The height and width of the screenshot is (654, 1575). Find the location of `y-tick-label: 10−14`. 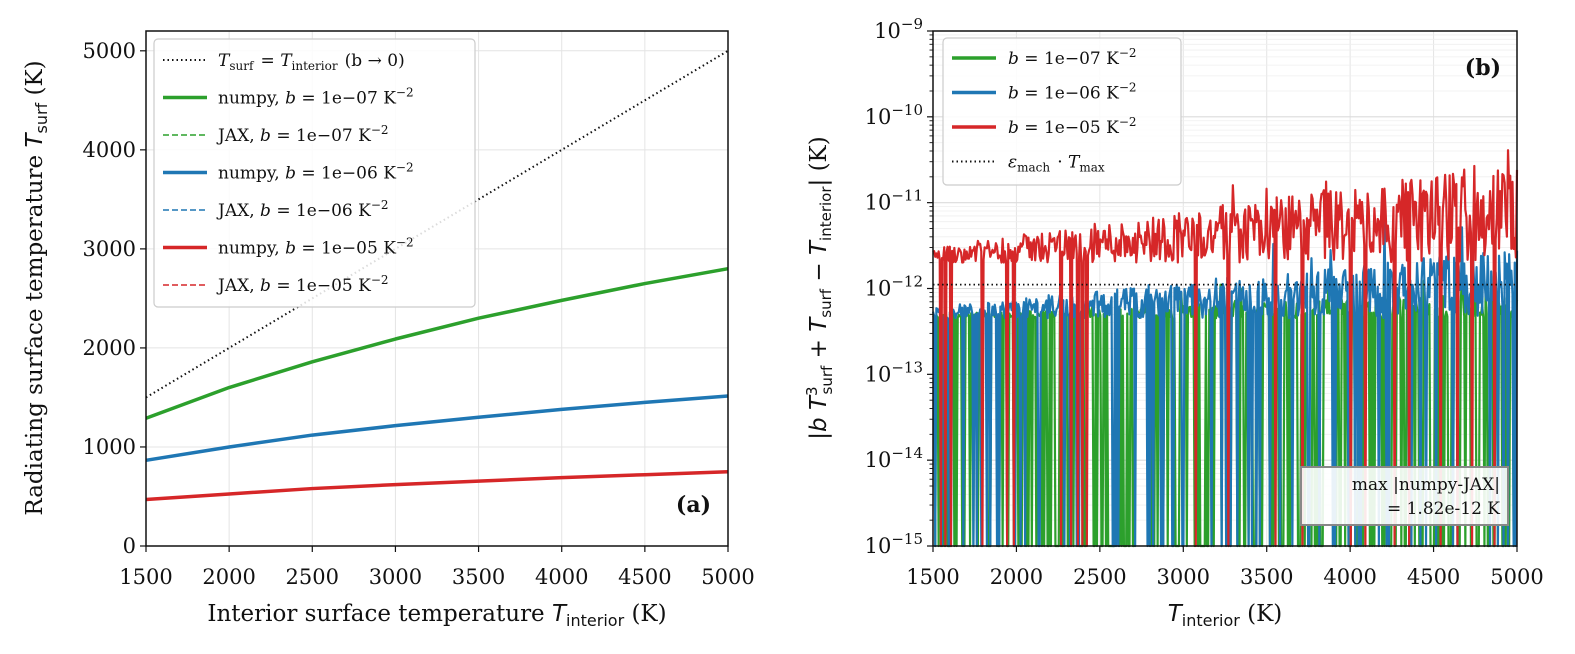

y-tick-label: 10−14 is located at coordinates (894, 458).